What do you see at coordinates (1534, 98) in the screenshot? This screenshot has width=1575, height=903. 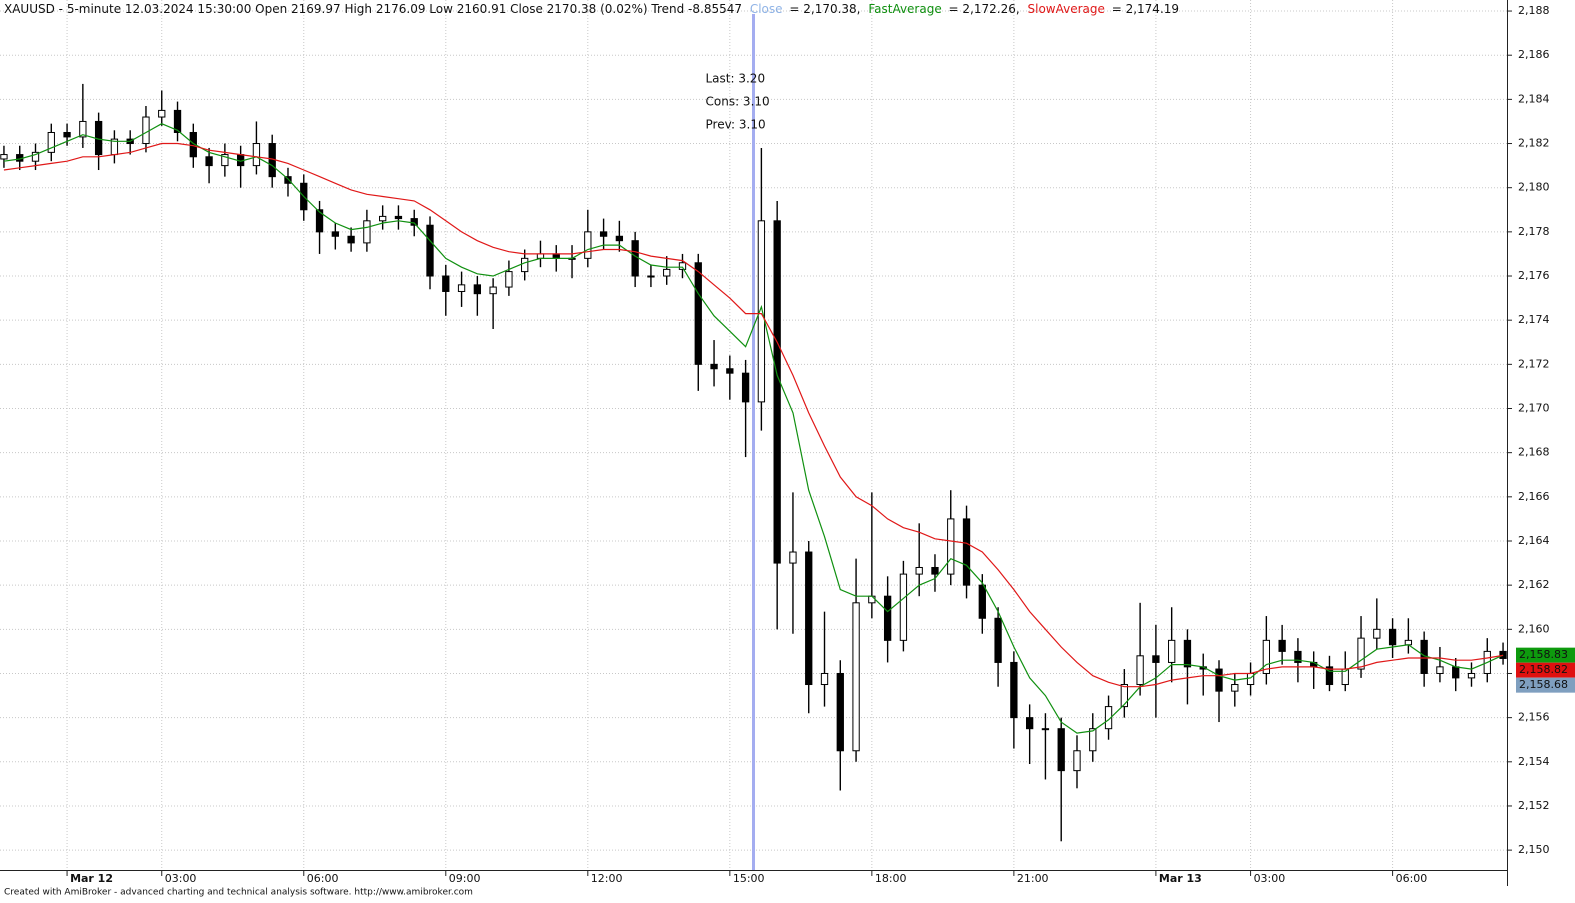 I see `y-tick-label: 2,184` at bounding box center [1534, 98].